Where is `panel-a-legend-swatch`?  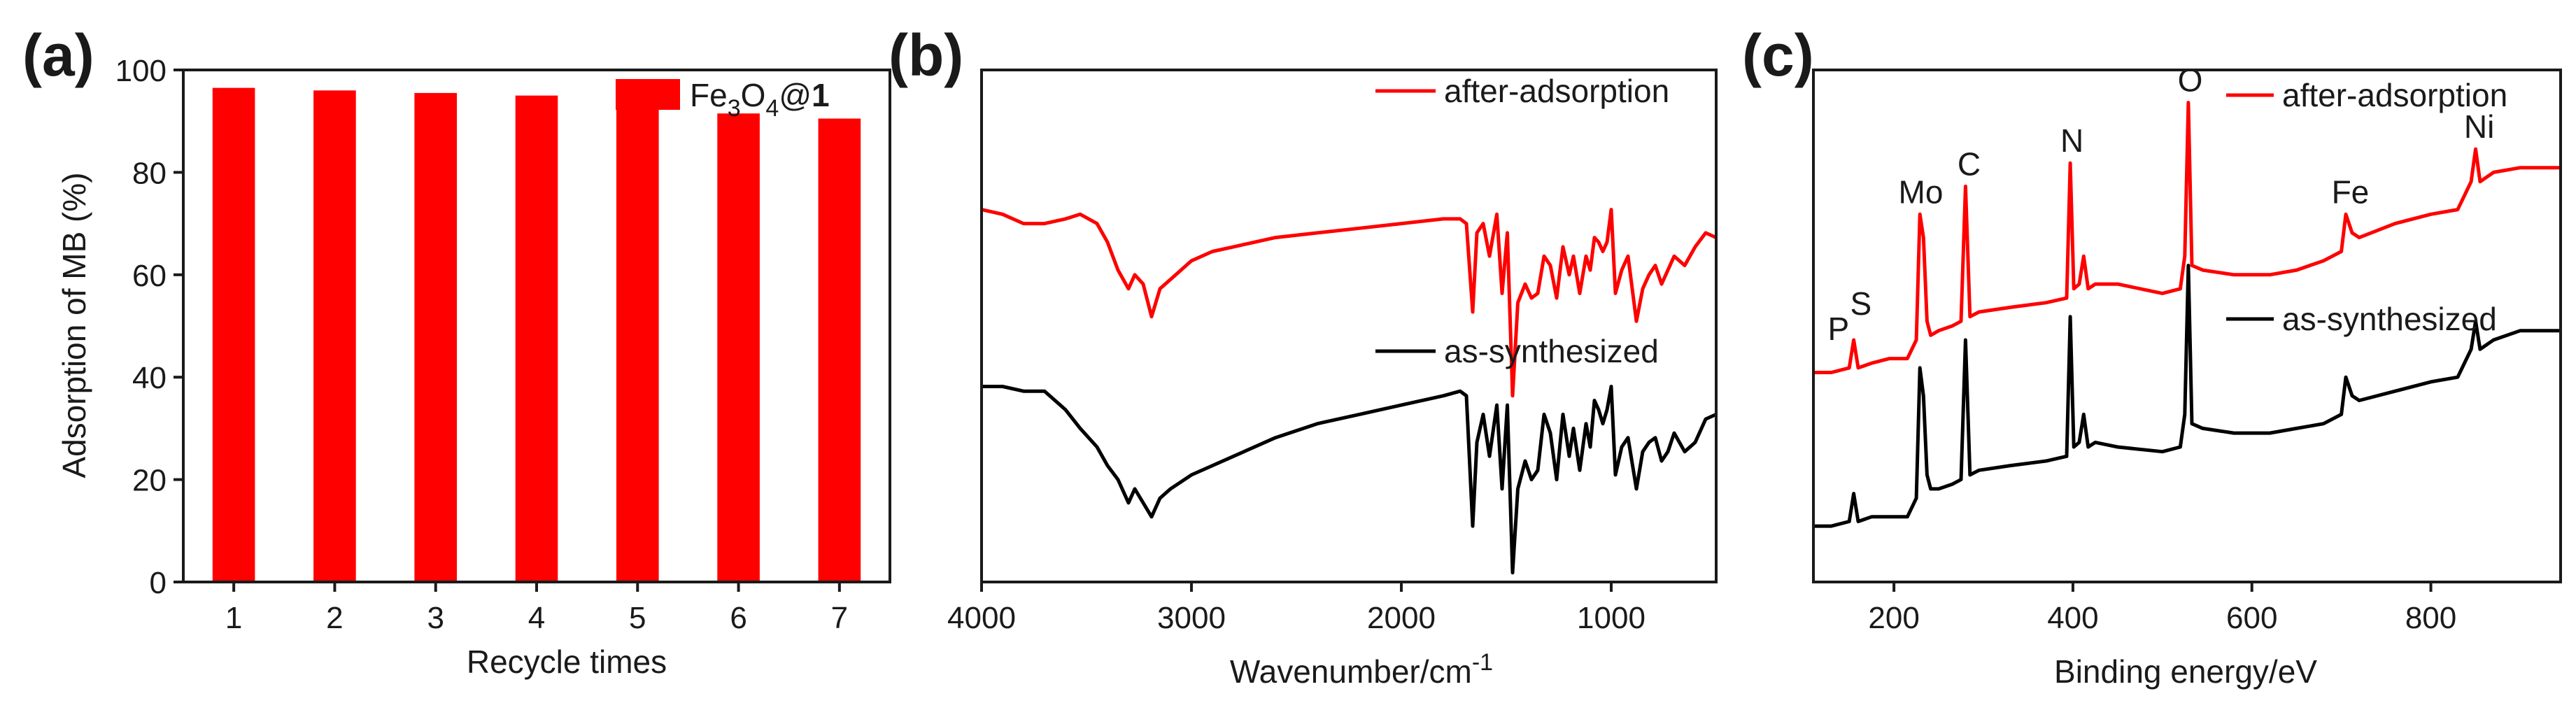 panel-a-legend-swatch is located at coordinates (648, 95).